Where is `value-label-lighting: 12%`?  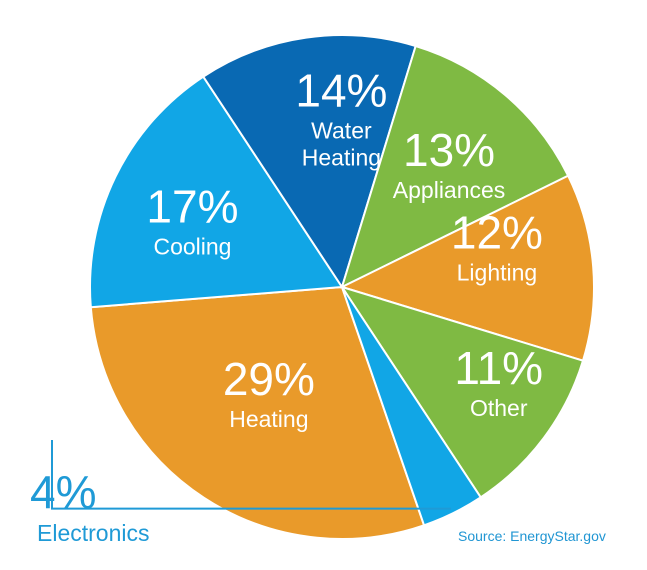 value-label-lighting: 12% is located at coordinates (497, 232).